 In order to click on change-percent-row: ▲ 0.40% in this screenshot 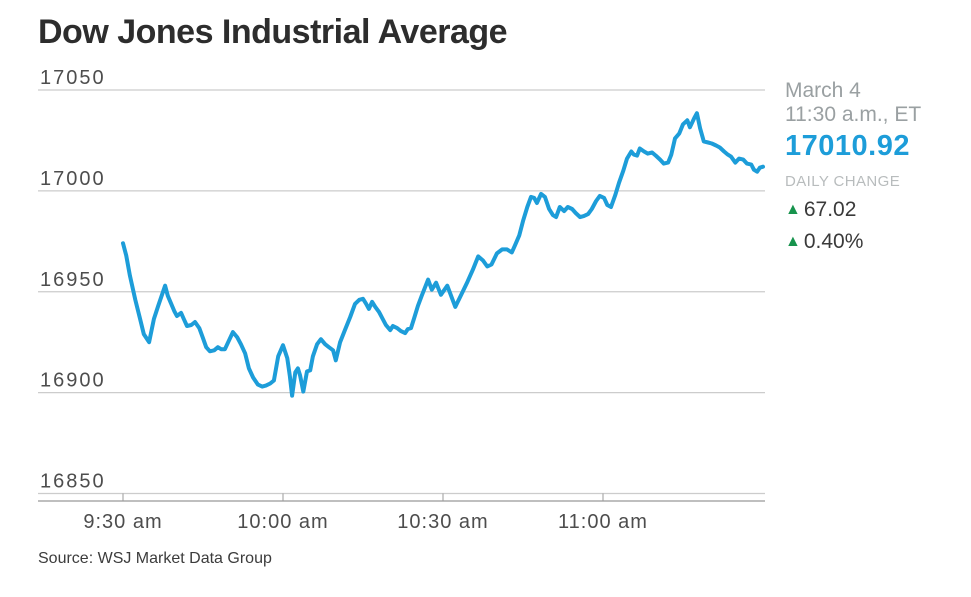, I will do `click(876, 242)`.